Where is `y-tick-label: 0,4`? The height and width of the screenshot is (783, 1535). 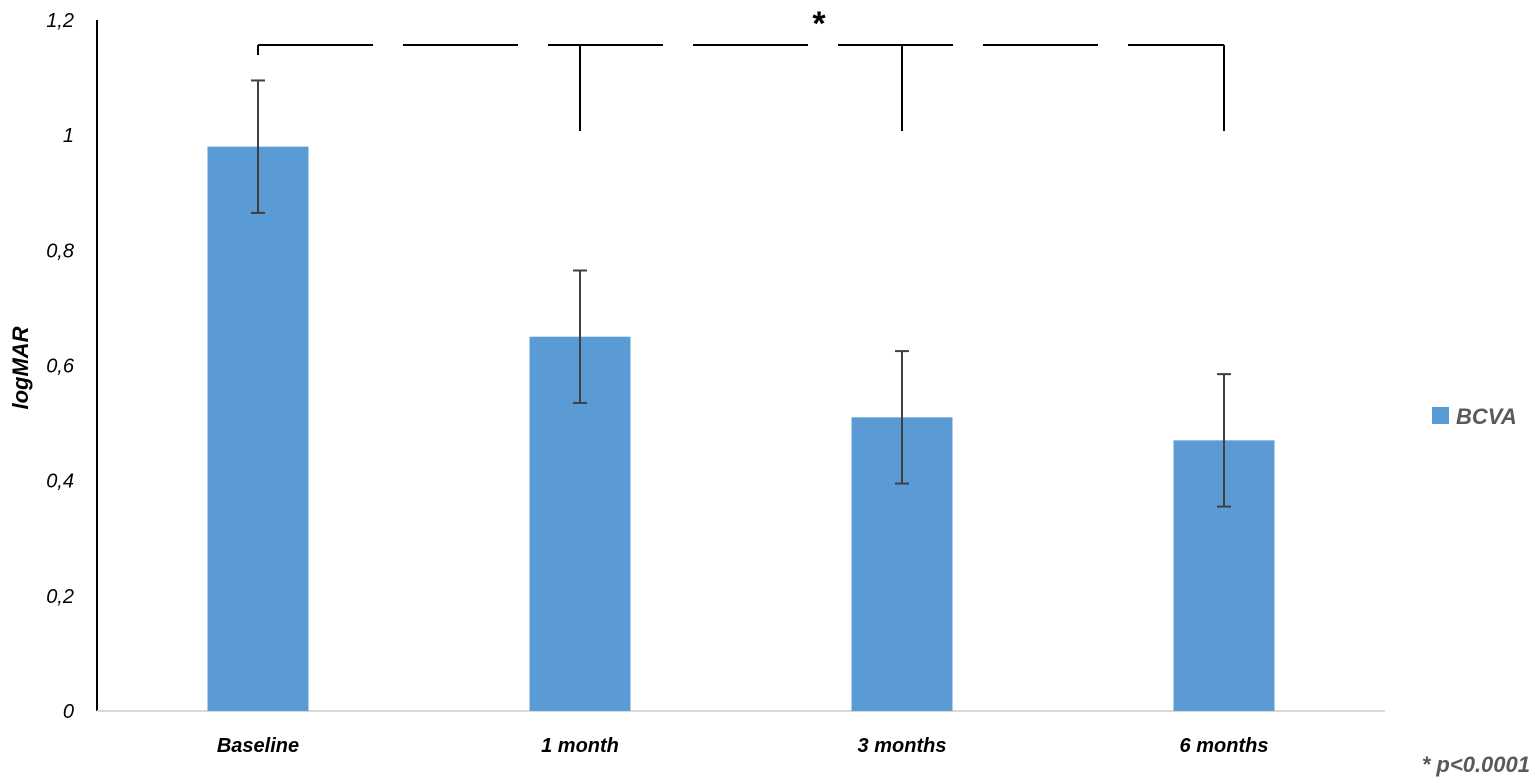 y-tick-label: 0,4 is located at coordinates (60, 482).